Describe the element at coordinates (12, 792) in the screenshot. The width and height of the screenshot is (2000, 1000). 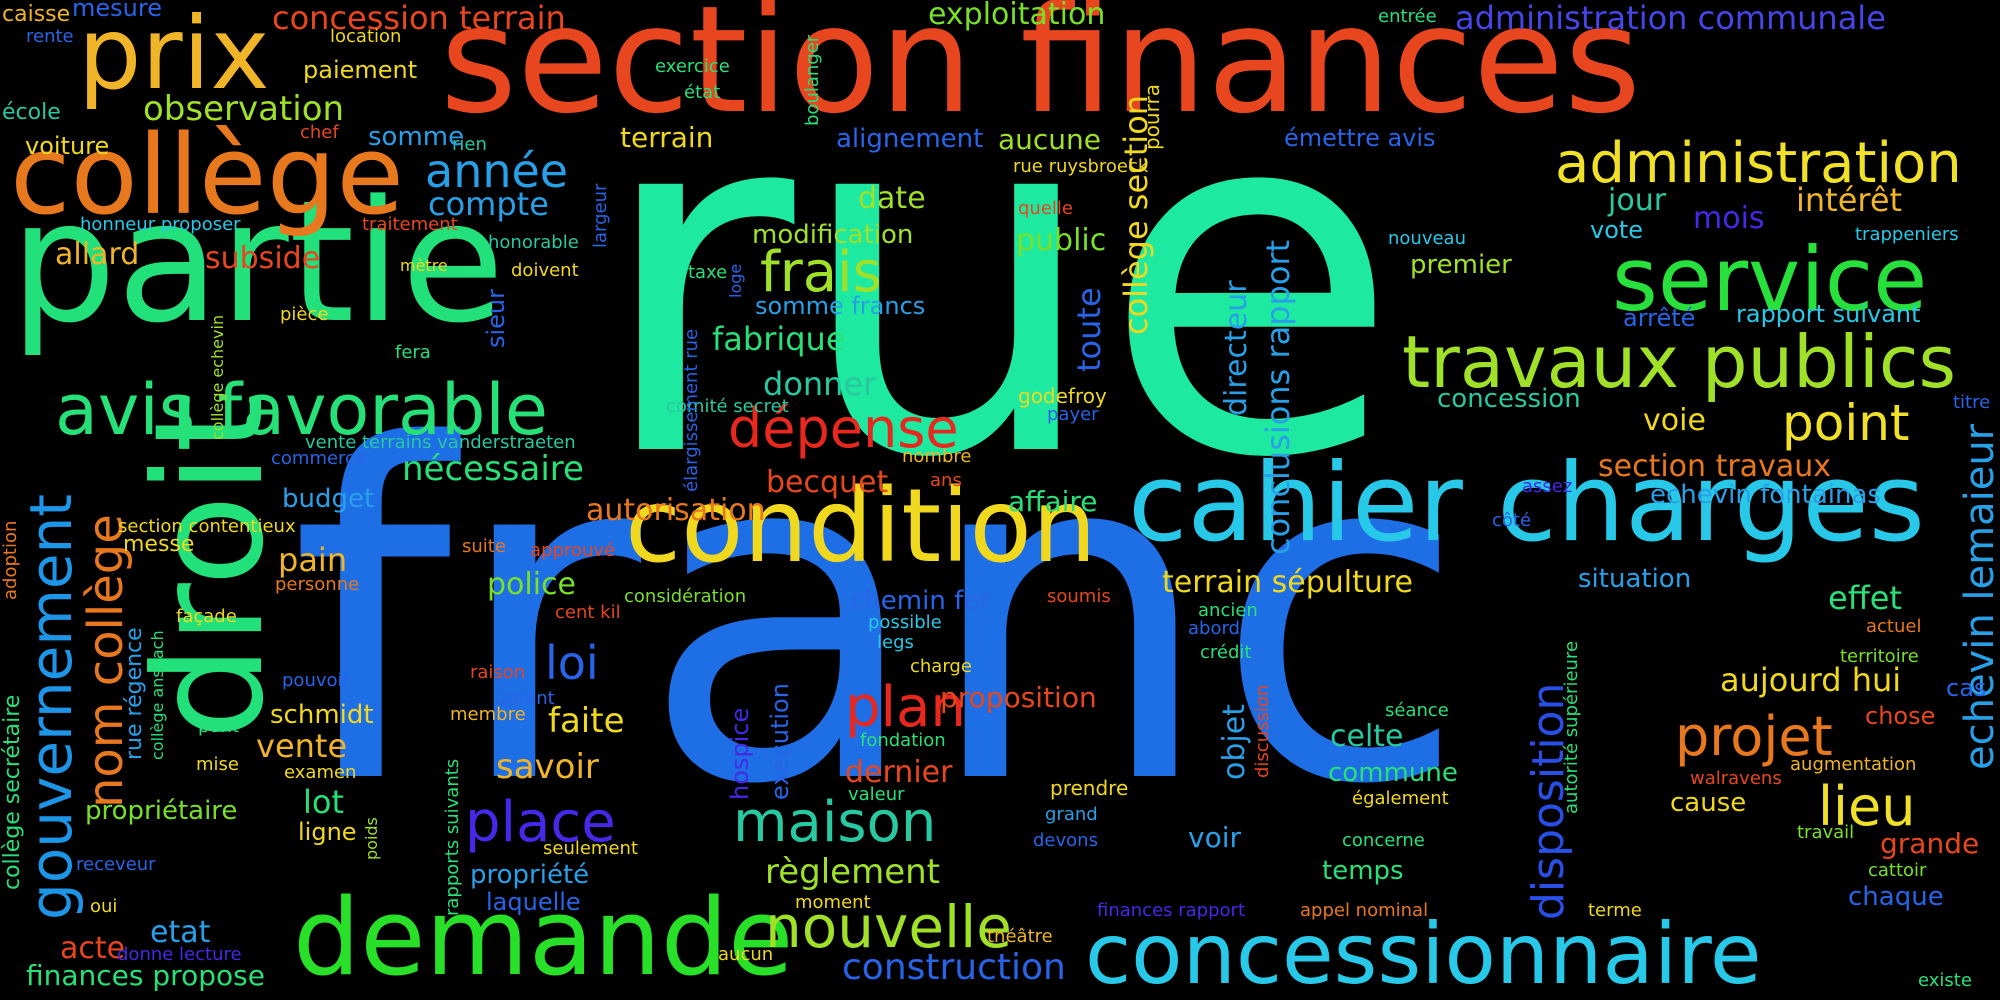
I see `word-college-secretaire: collège secrétaire` at that location.